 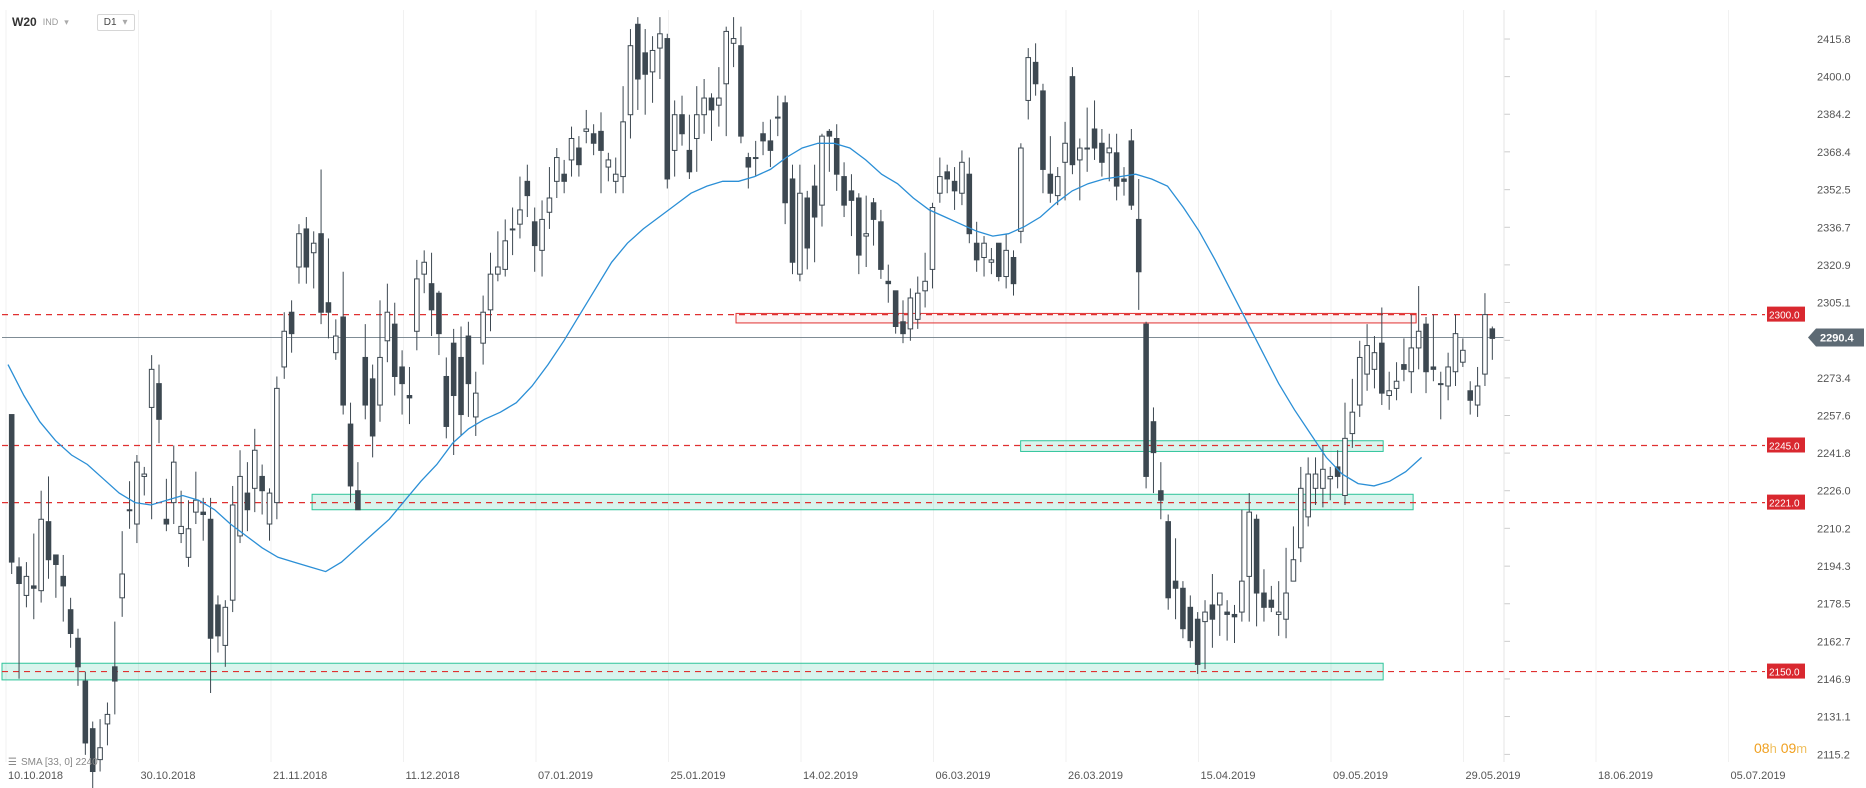 What do you see at coordinates (1784, 316) in the screenshot?
I see `level-badge-label: 2300.0` at bounding box center [1784, 316].